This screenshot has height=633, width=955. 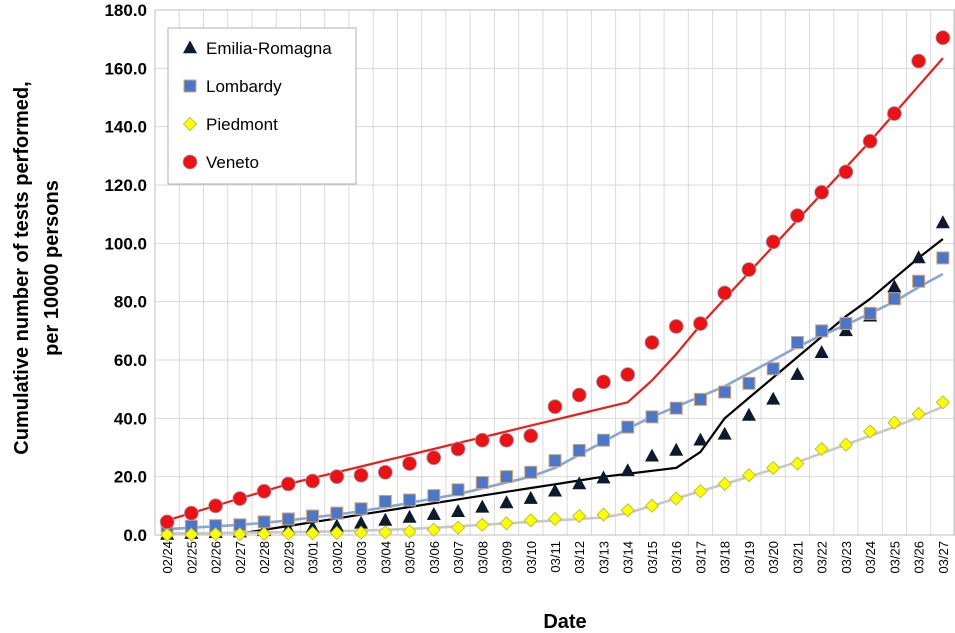 What do you see at coordinates (216, 557) in the screenshot?
I see `x-tick-label: 02/26` at bounding box center [216, 557].